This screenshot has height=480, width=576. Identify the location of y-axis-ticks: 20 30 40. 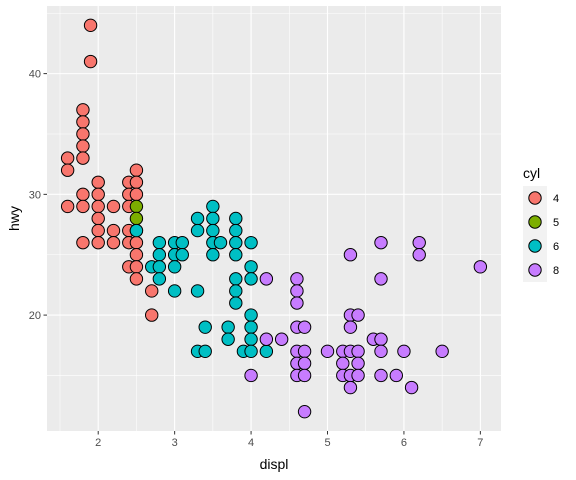
(38, 195).